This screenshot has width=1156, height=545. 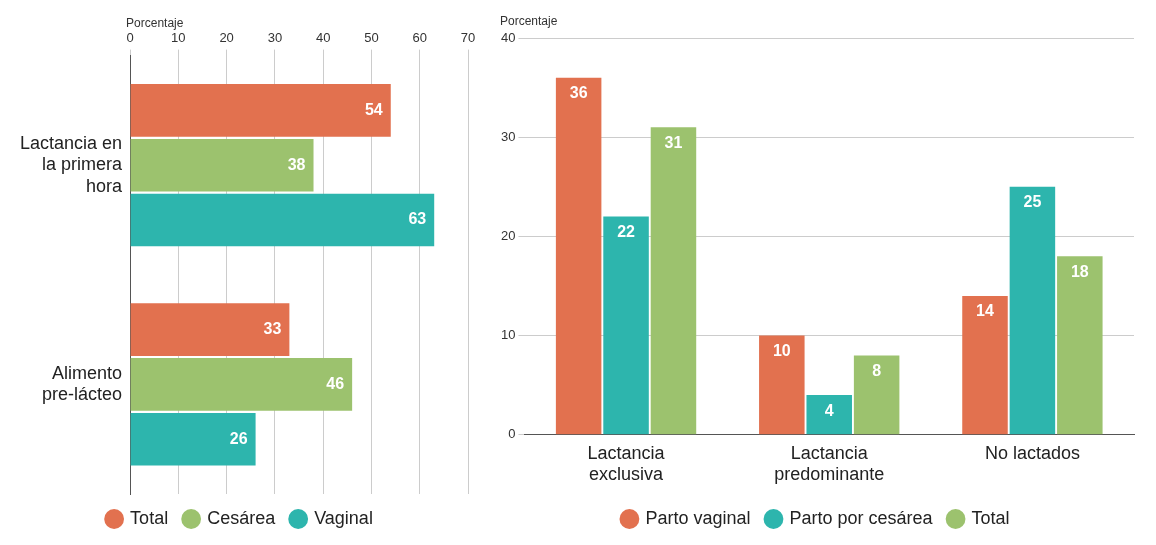 I want to click on x-tick-label: 20, so click(x=226, y=38).